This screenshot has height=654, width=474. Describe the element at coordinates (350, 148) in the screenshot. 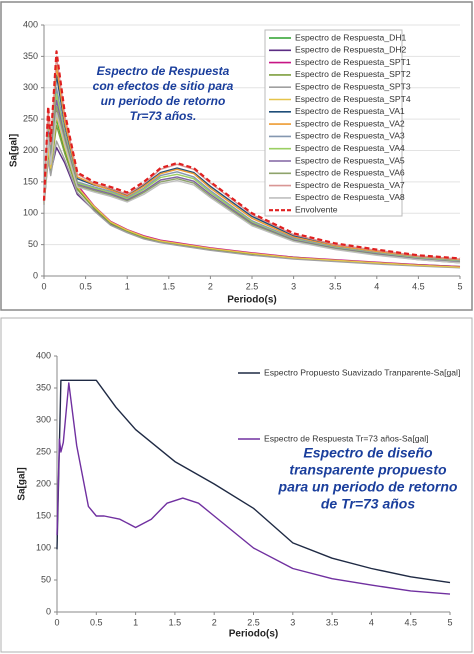

I see `legend-label: Espectro de Respuesta_VA4` at that location.